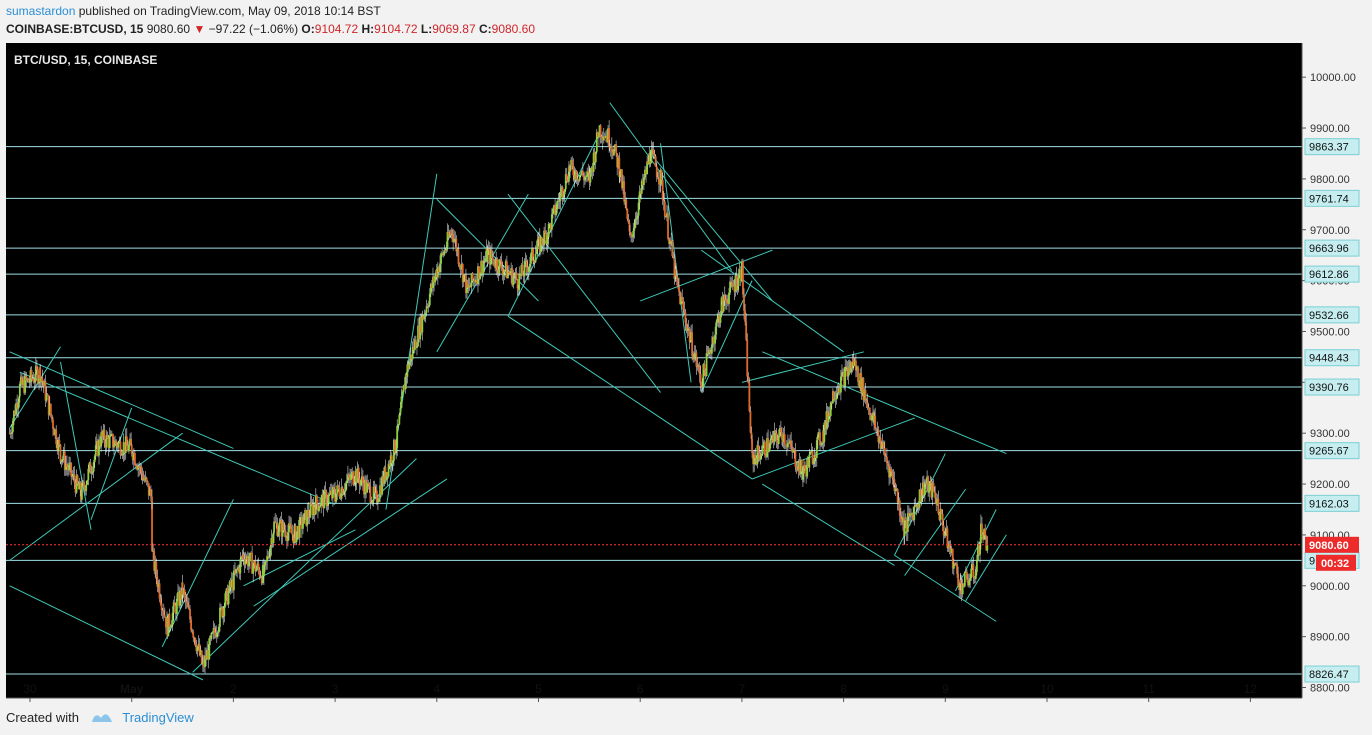 The image size is (1372, 735). Describe the element at coordinates (1332, 274) in the screenshot. I see `level-tag` at that location.